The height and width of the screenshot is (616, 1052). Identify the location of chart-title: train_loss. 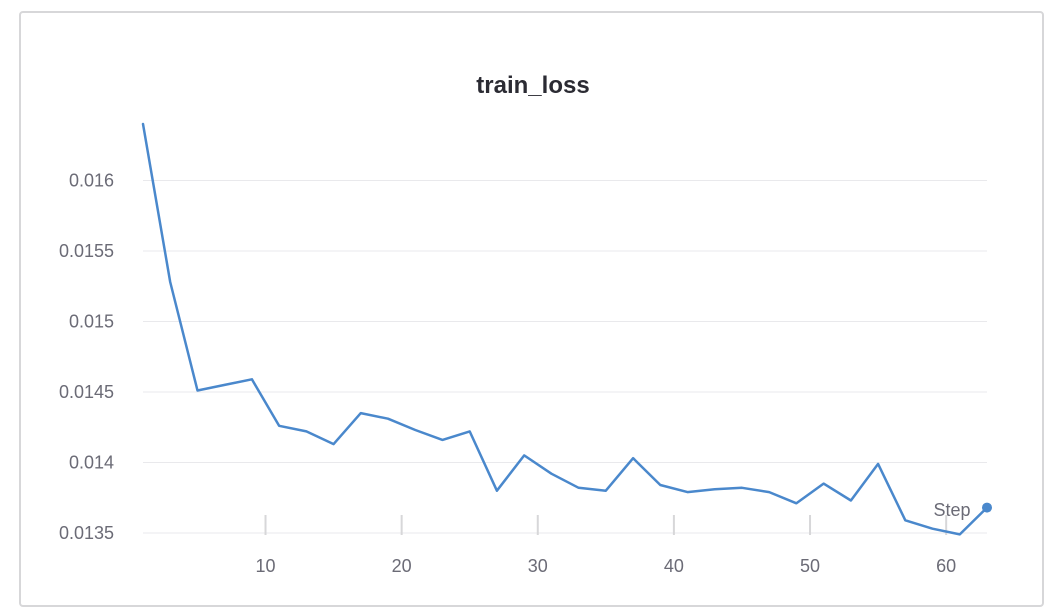
(532, 85).